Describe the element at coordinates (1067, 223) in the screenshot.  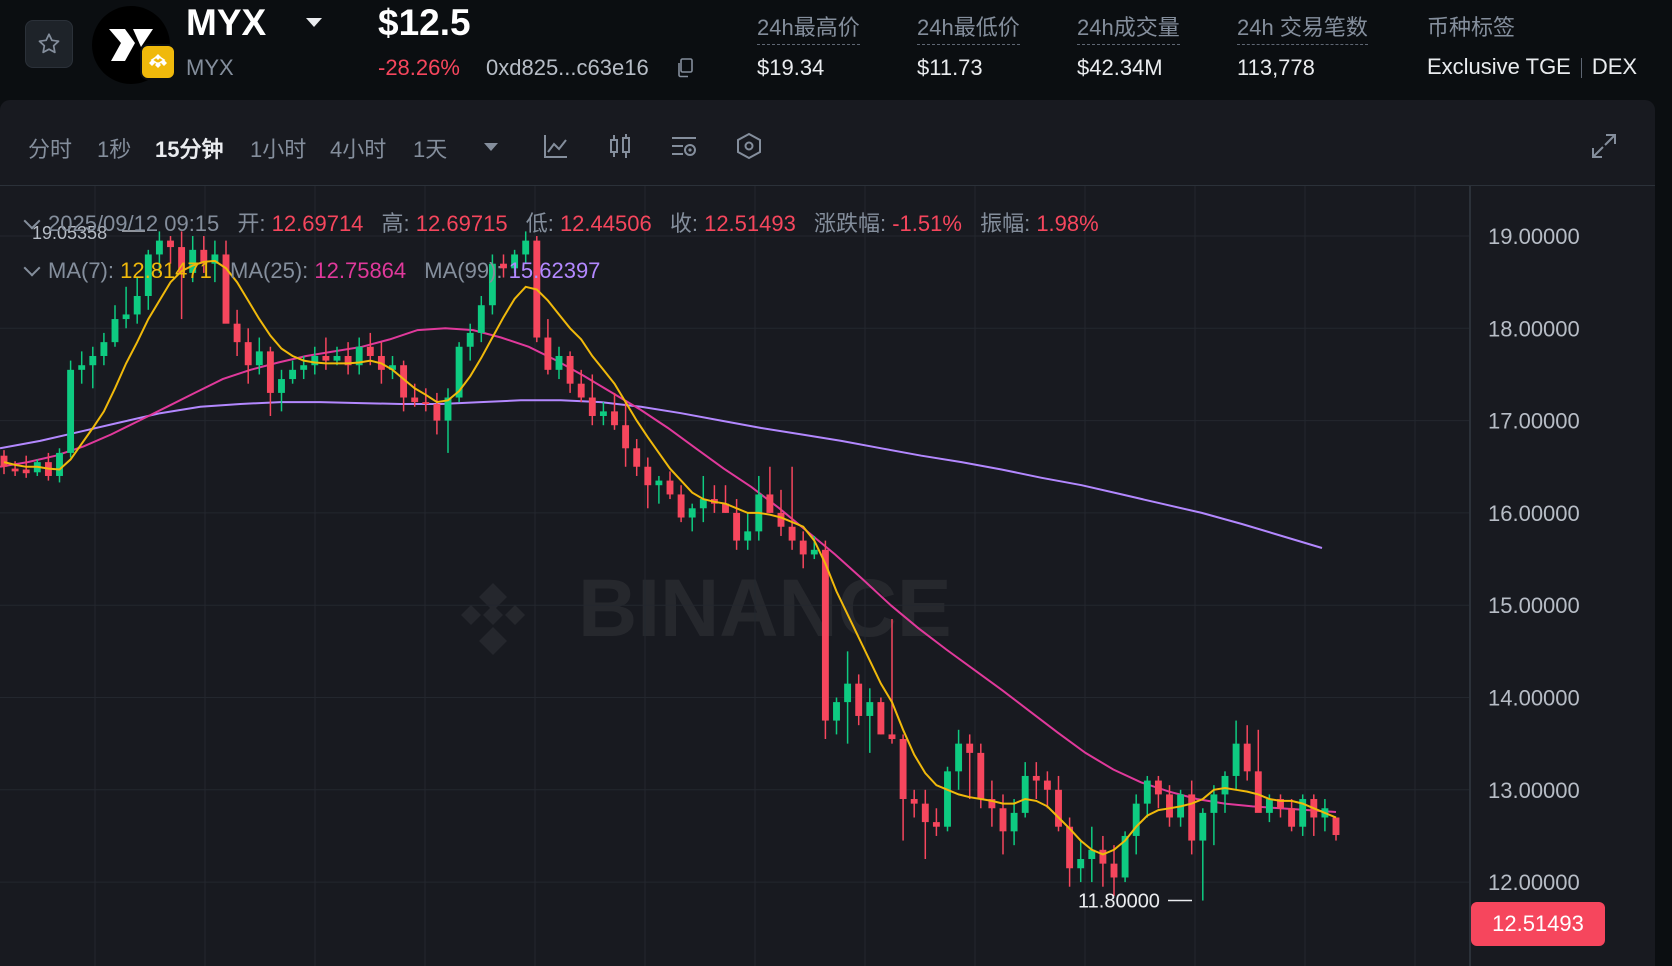
I see `amplitude-value: 1.98%` at that location.